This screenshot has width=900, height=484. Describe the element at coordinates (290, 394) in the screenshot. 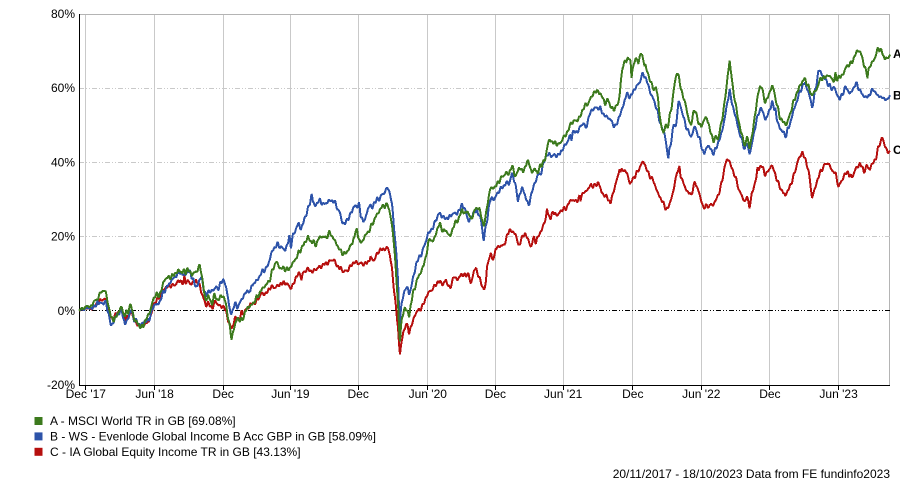

I see `svg-text: Jun '19` at that location.